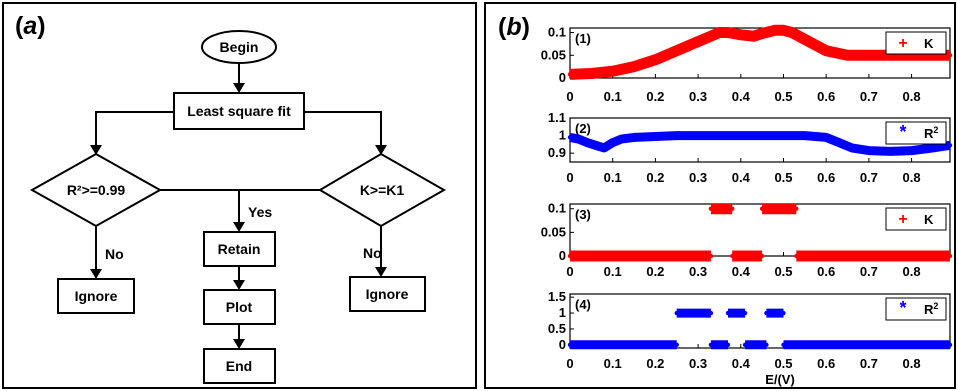 Image resolution: width=958 pixels, height=391 pixels. I want to click on y-tick-label: 0.05, so click(553, 231).